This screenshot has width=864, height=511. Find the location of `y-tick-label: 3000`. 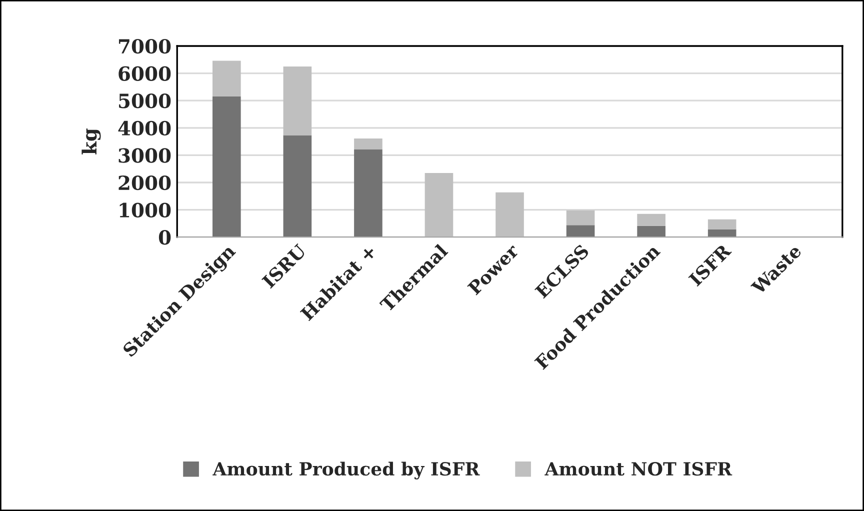

y-tick-label: 3000 is located at coordinates (144, 155).